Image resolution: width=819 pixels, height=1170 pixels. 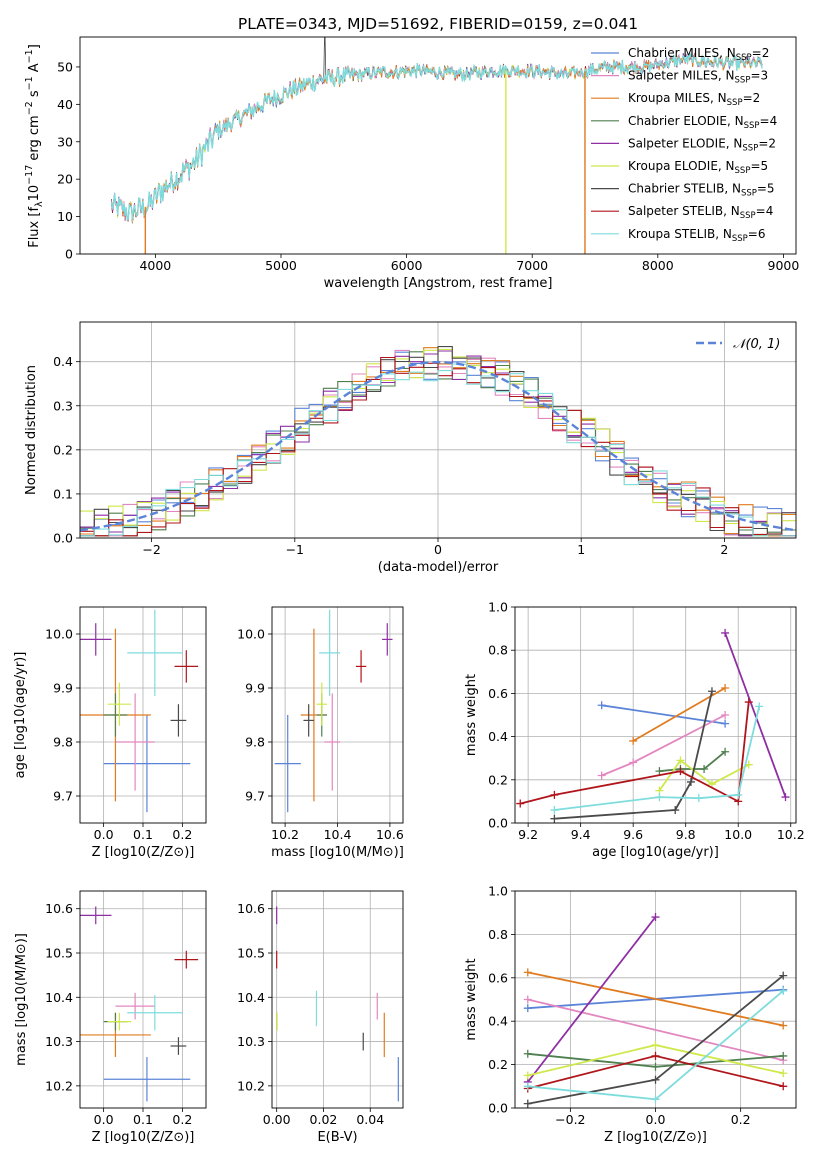 What do you see at coordinates (39, 204) in the screenshot?
I see `label-part: λ` at bounding box center [39, 204].